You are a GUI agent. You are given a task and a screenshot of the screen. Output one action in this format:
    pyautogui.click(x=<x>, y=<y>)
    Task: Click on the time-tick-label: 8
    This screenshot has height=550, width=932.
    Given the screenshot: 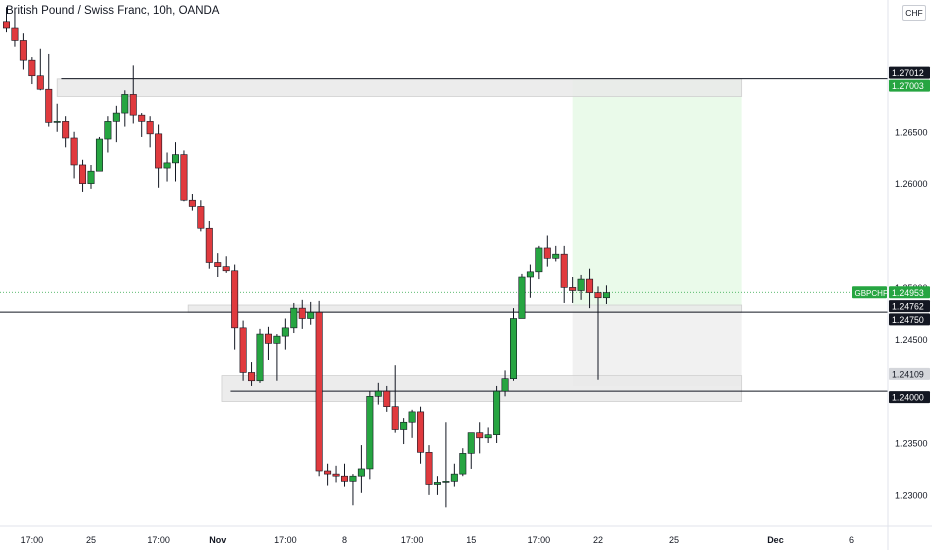 What is the action you would take?
    pyautogui.click(x=344, y=540)
    